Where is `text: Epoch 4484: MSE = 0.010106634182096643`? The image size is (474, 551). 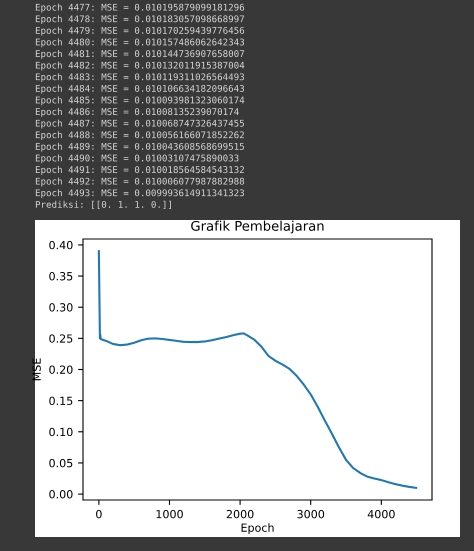 text: Epoch 4484: MSE = 0.010106634182096643 is located at coordinates (140, 89).